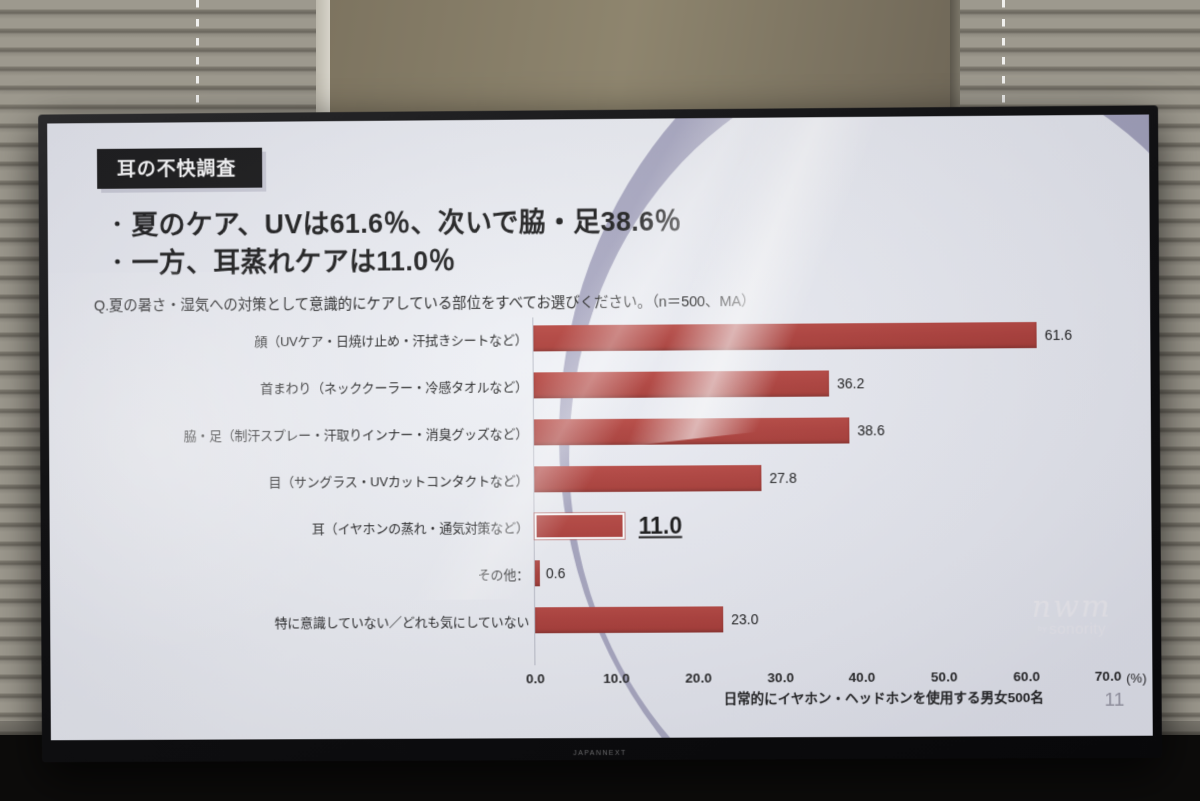  What do you see at coordinates (780, 678) in the screenshot?
I see `x-tick-3: 30.0` at bounding box center [780, 678].